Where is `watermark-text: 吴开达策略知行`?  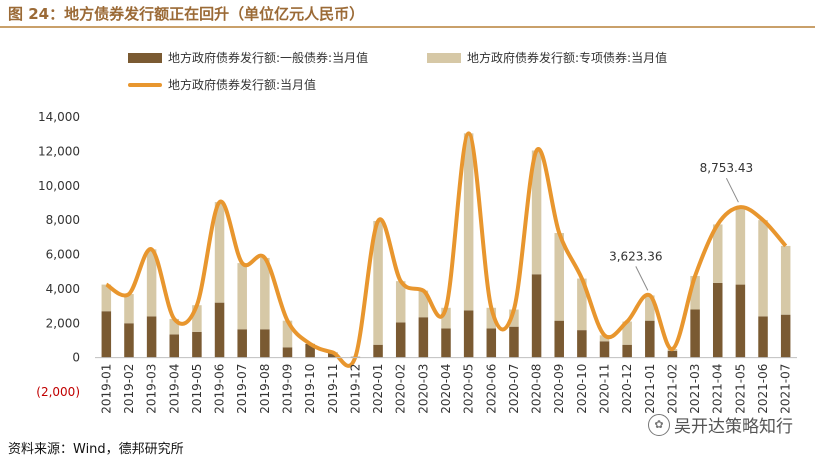 watermark-text: 吴开达策略知行 is located at coordinates (733, 427).